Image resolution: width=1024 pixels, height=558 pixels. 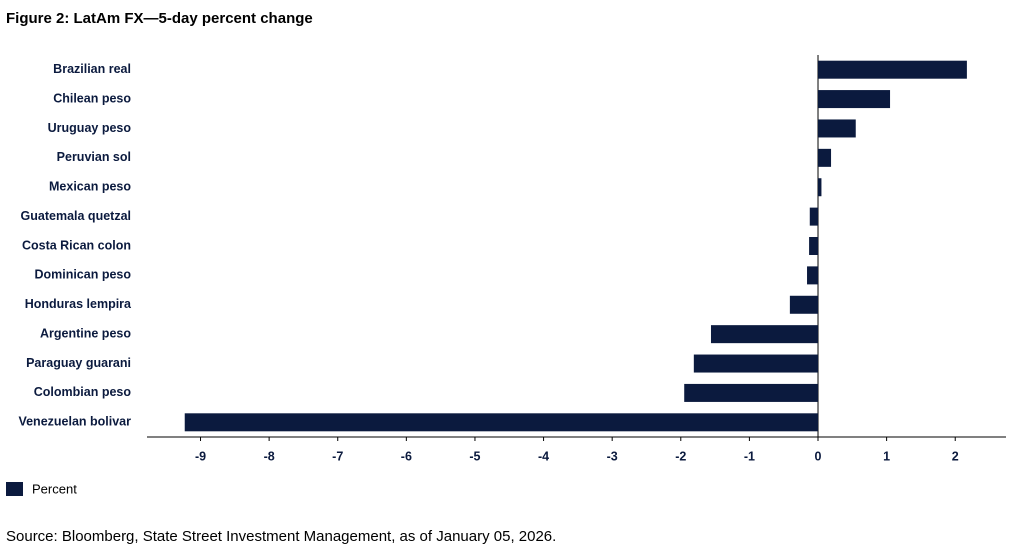 What do you see at coordinates (76, 245) in the screenshot?
I see `y-tick-label: Costa Rican colon` at bounding box center [76, 245].